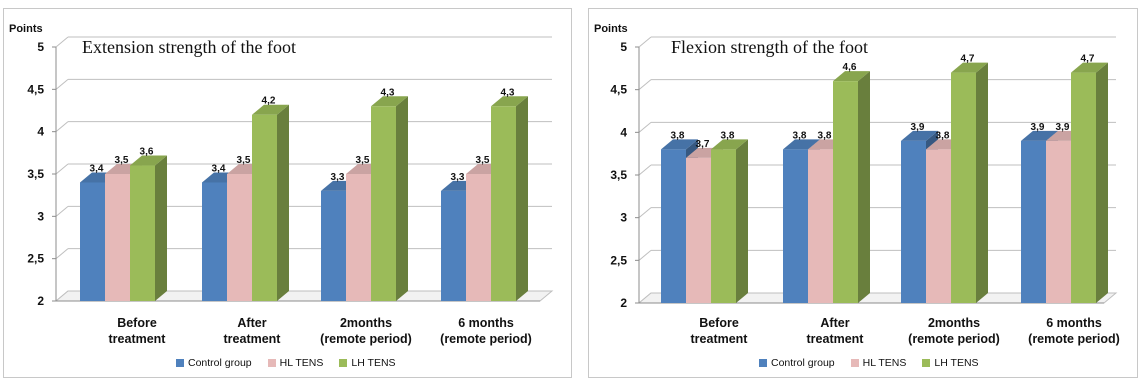 This screenshot has height=383, width=1143. I want to click on data-label: 4,6, so click(850, 67).